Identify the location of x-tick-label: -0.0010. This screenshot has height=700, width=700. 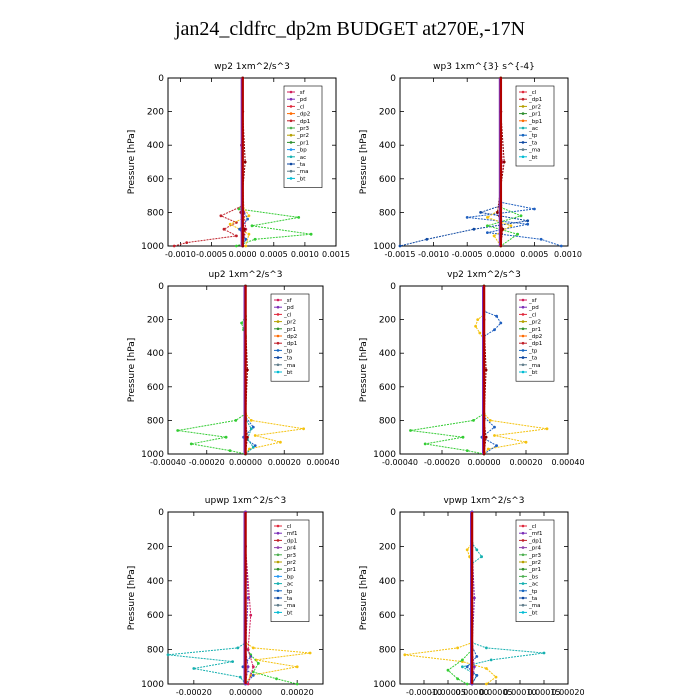
(180, 254).